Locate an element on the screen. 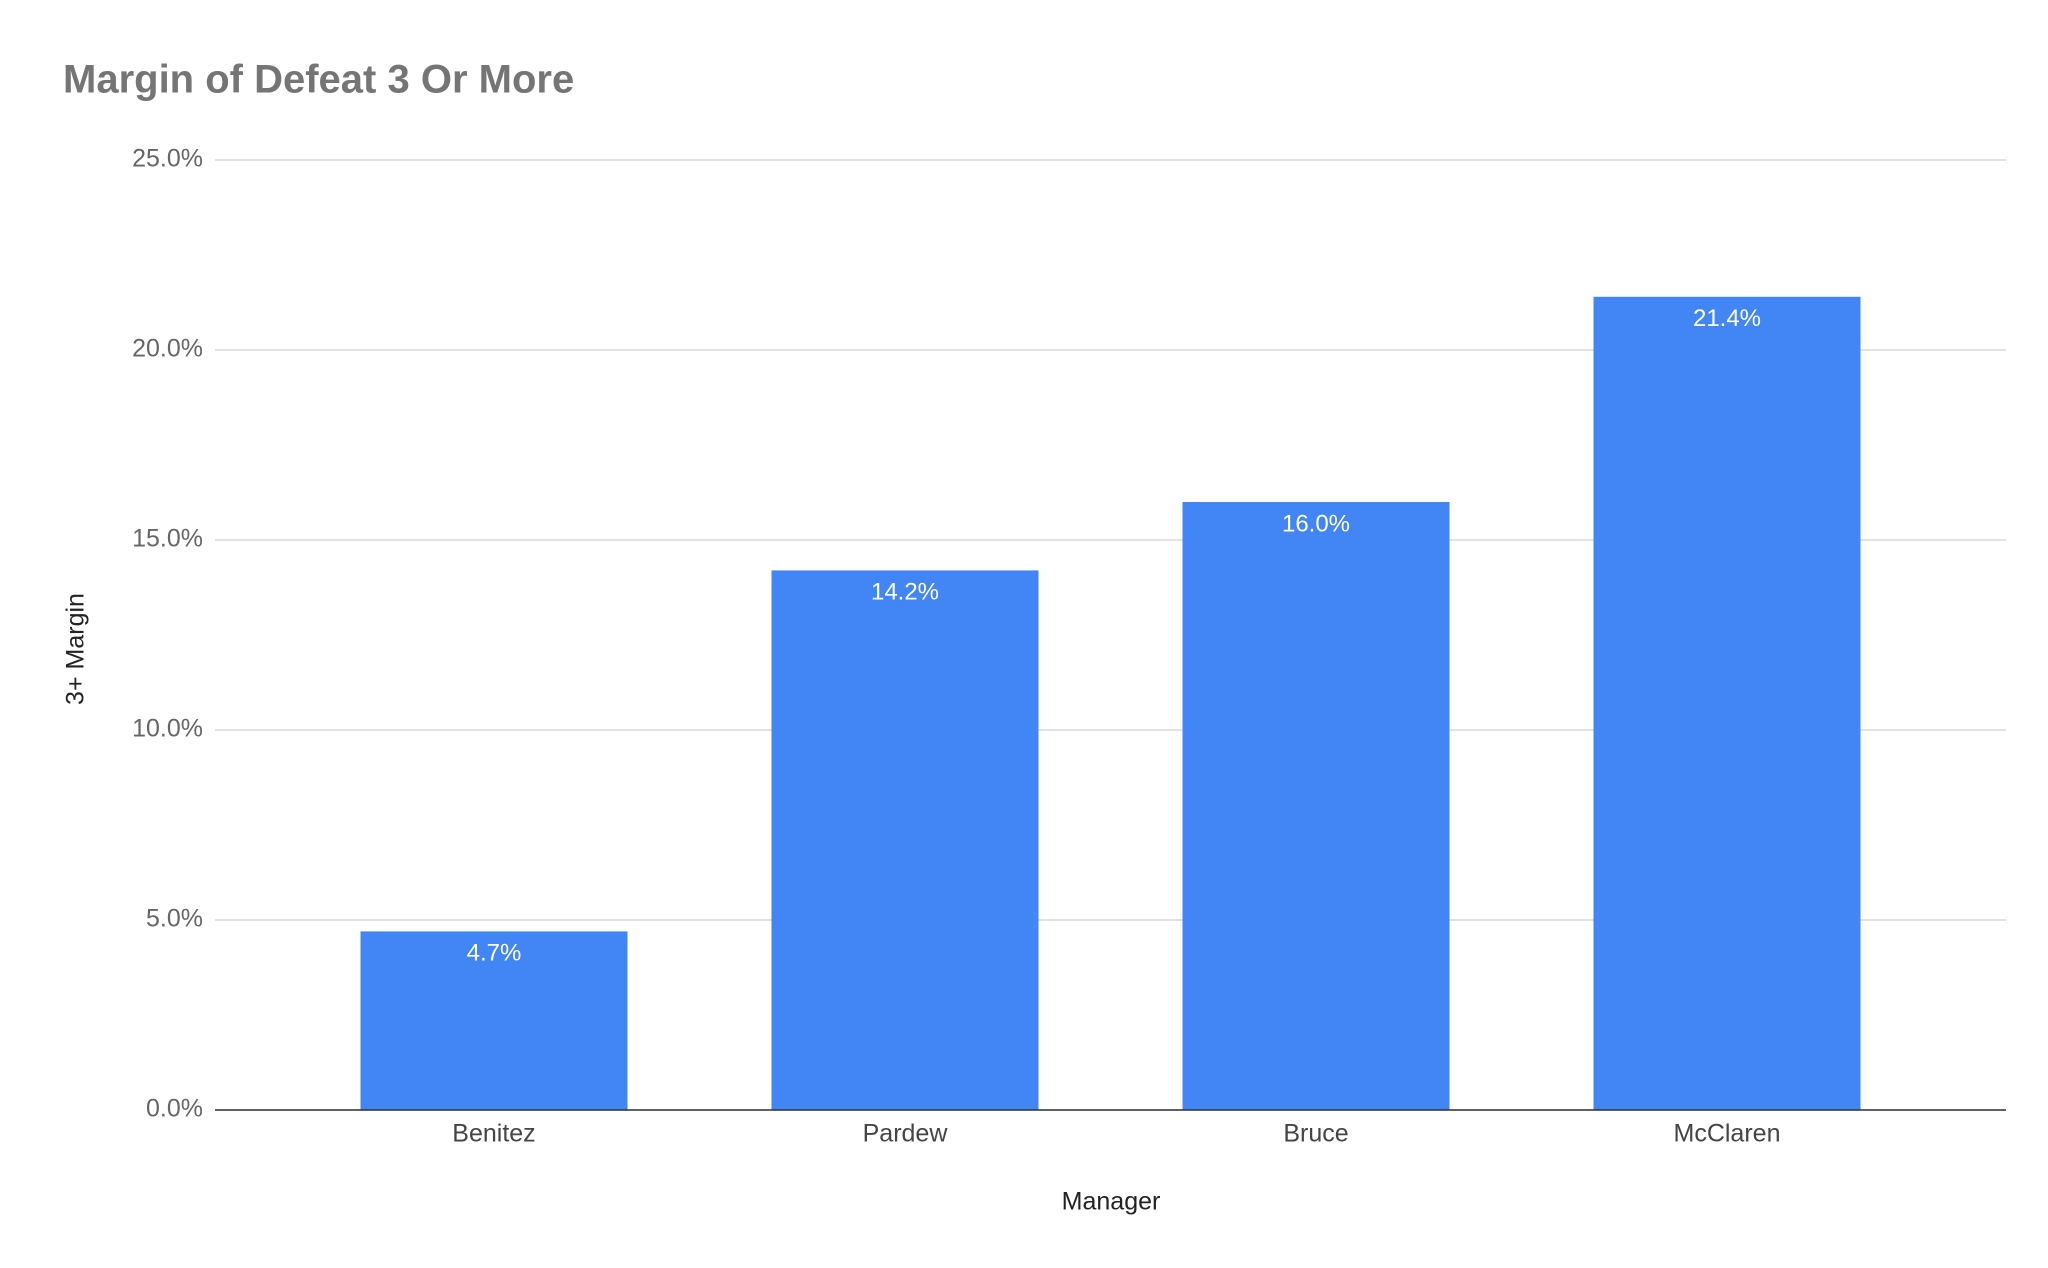  y-tick-label: 20.0% is located at coordinates (167, 349).